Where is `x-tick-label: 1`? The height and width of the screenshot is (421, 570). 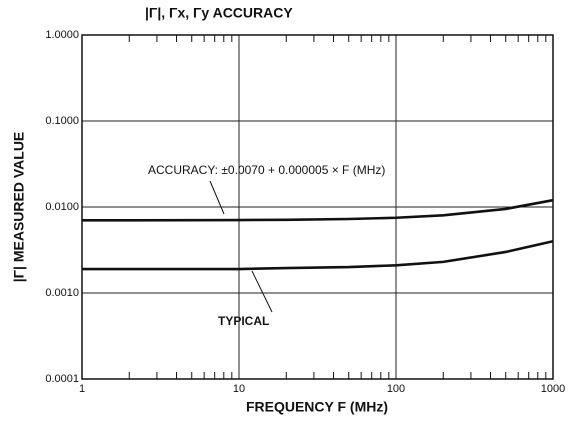
x-tick-label: 1 is located at coordinates (82, 389).